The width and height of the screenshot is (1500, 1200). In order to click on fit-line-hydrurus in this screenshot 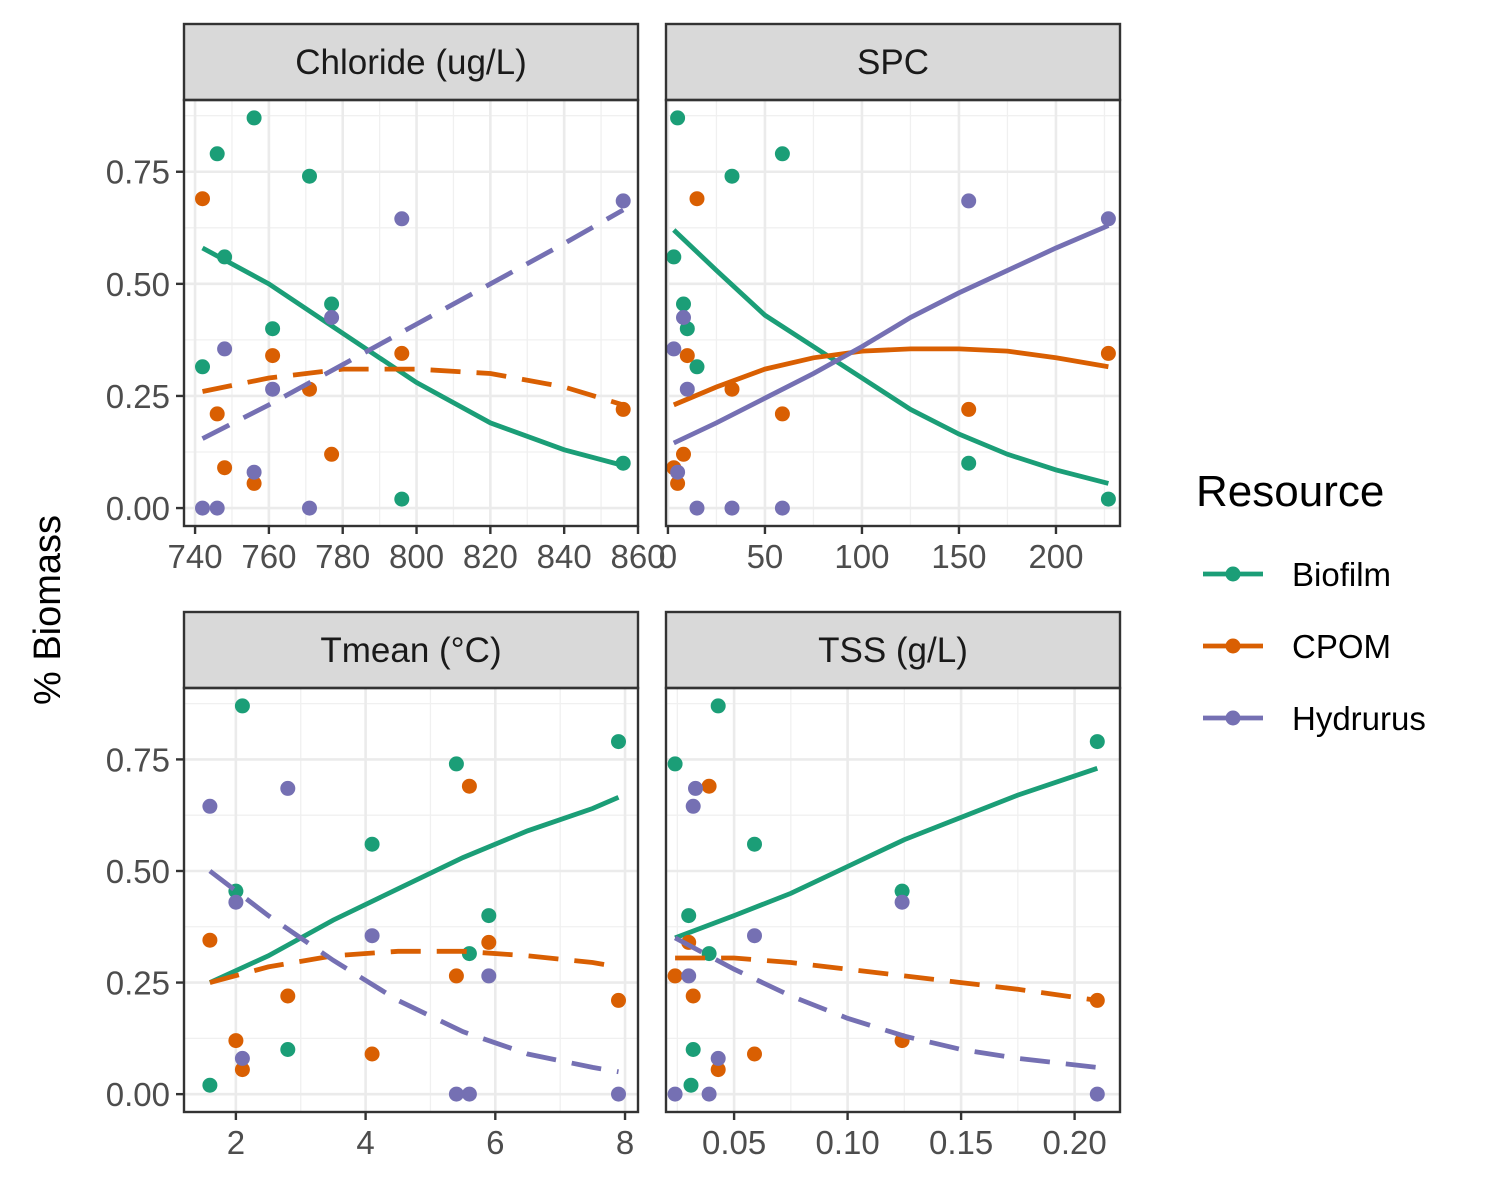, I will do `click(413, 972)`.